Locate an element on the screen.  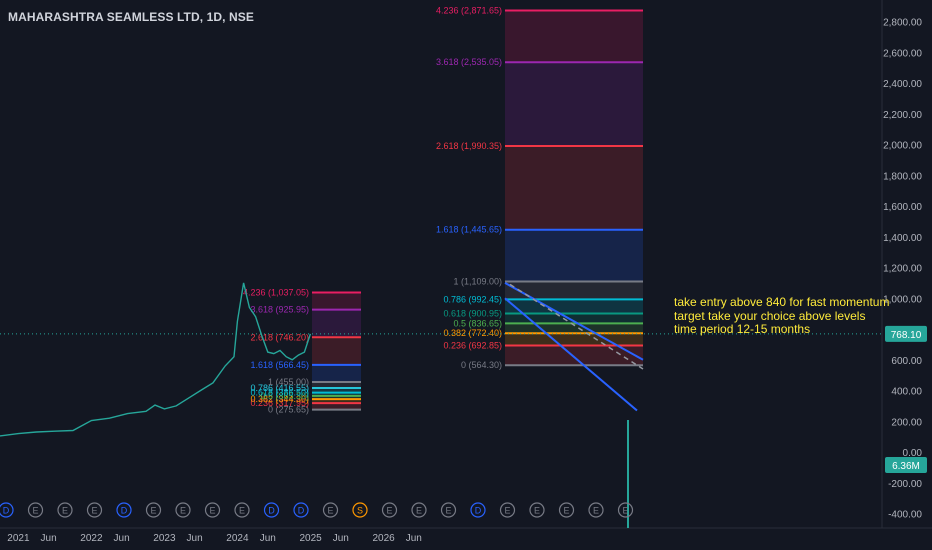
price-tick-label: 2,000.00 is located at coordinates (902, 146).